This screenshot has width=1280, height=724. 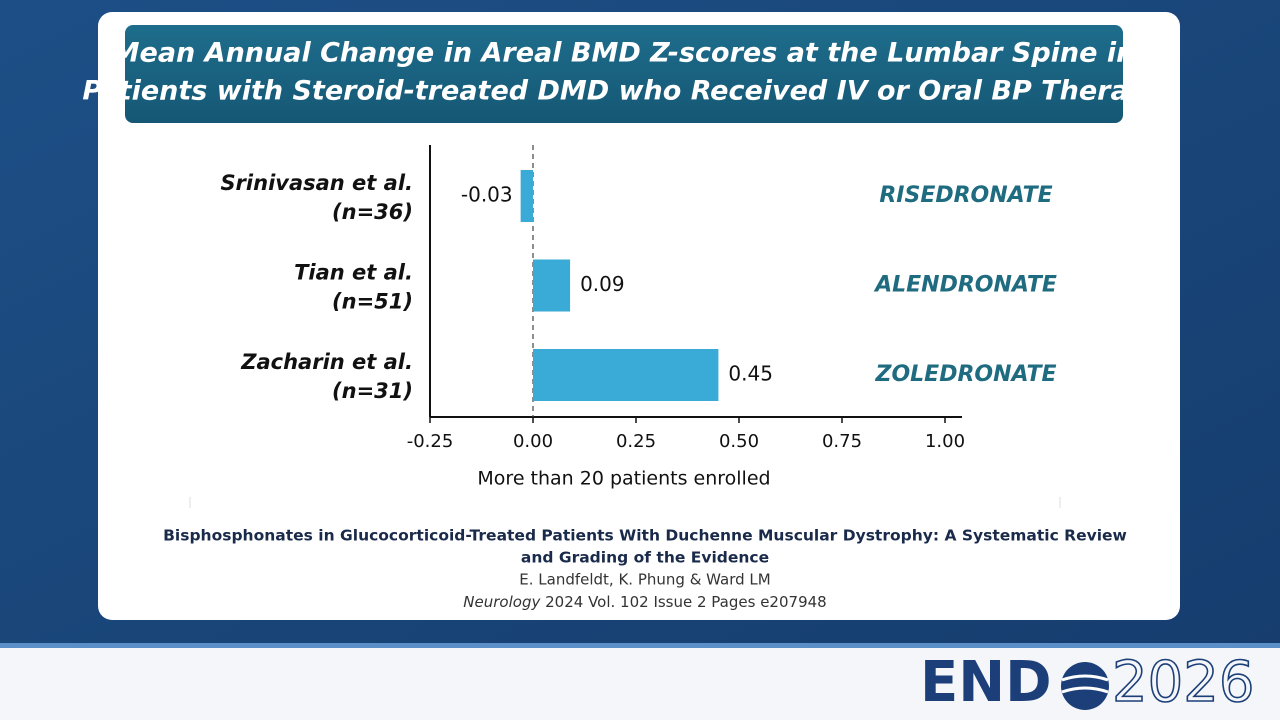 I want to click on category-label: Srinivasan et al., so click(x=316, y=183).